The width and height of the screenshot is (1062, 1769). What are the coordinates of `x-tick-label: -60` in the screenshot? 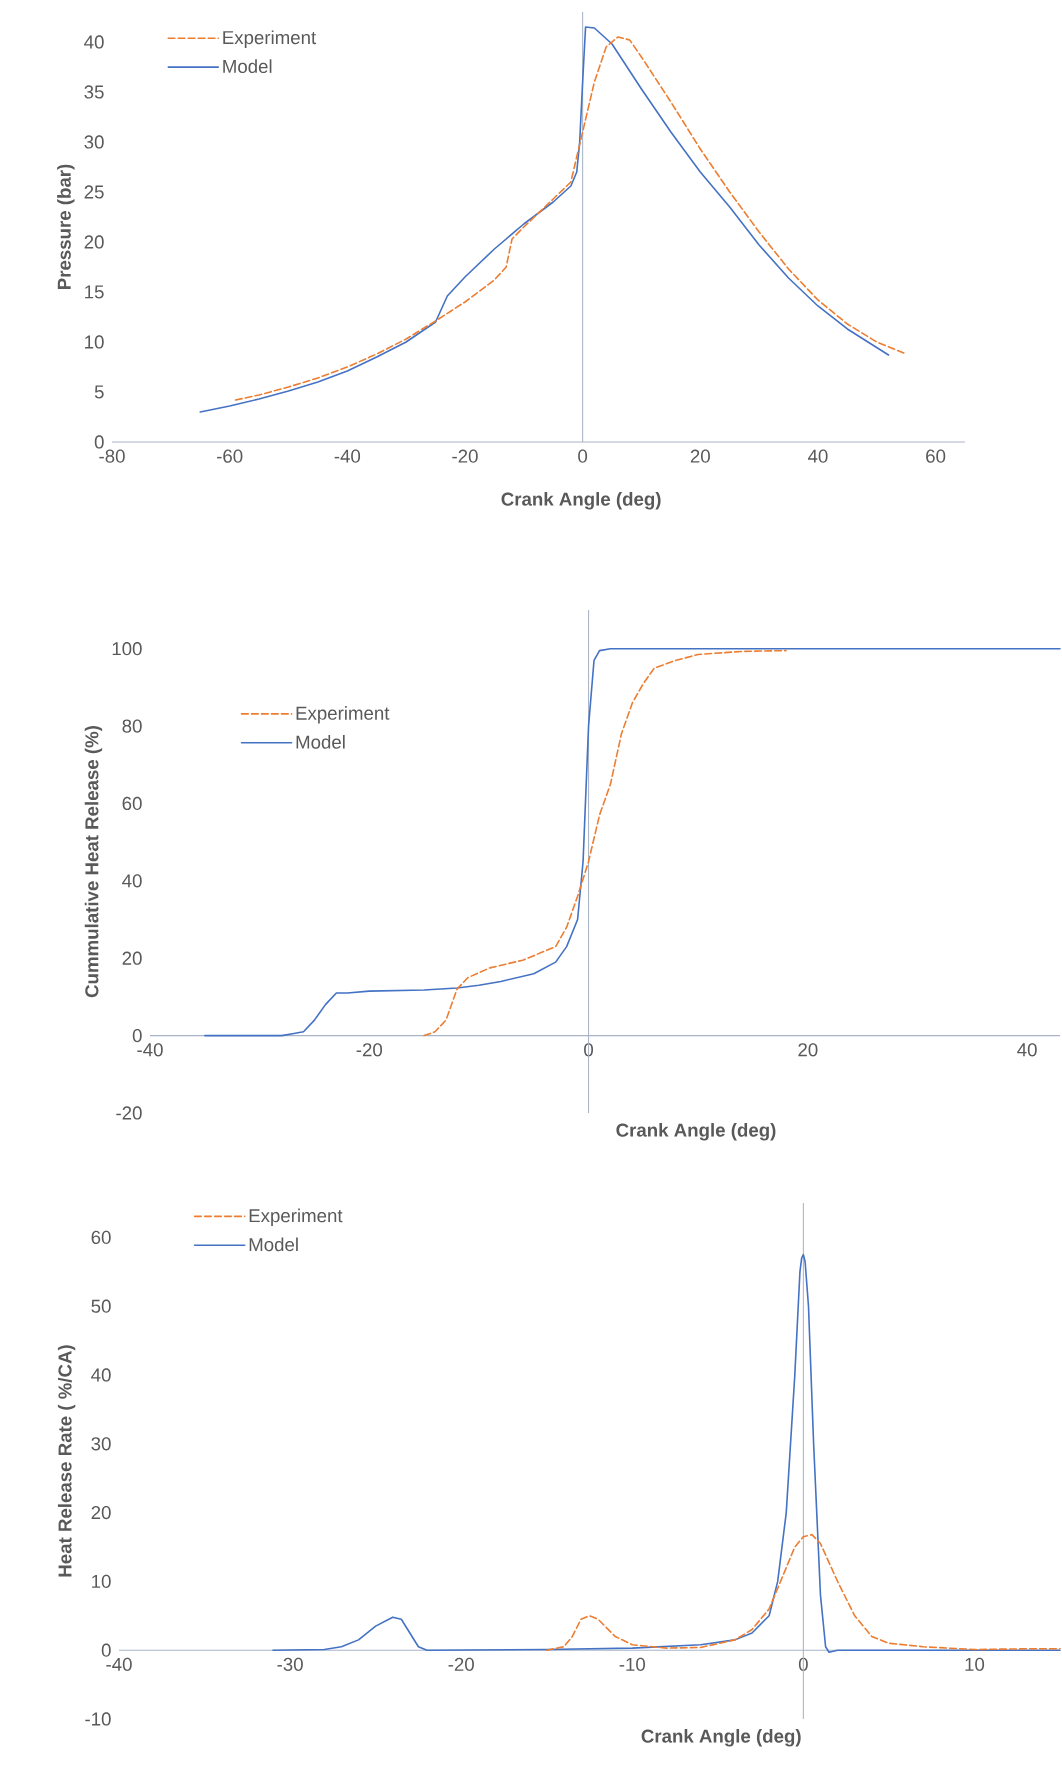 It's located at (230, 456).